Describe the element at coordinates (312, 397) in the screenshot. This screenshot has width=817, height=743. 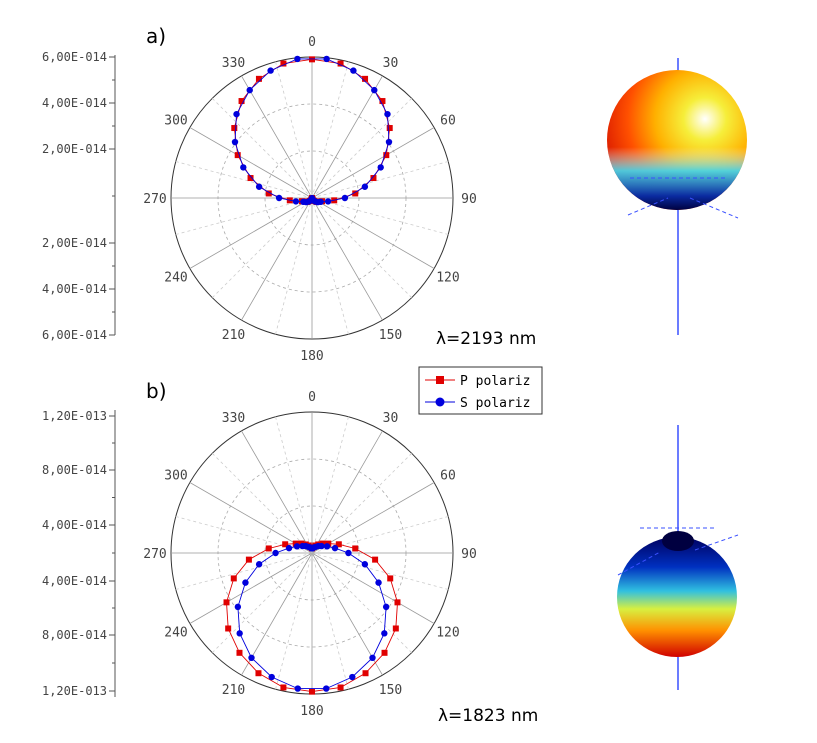
I see `angle-label: 0` at that location.